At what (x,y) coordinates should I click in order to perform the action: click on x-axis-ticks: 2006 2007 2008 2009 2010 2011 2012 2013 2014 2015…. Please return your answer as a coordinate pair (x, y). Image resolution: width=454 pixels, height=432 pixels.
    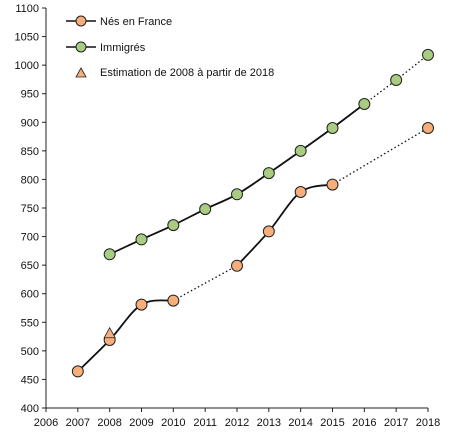
    Looking at the image, I should click on (237, 418).